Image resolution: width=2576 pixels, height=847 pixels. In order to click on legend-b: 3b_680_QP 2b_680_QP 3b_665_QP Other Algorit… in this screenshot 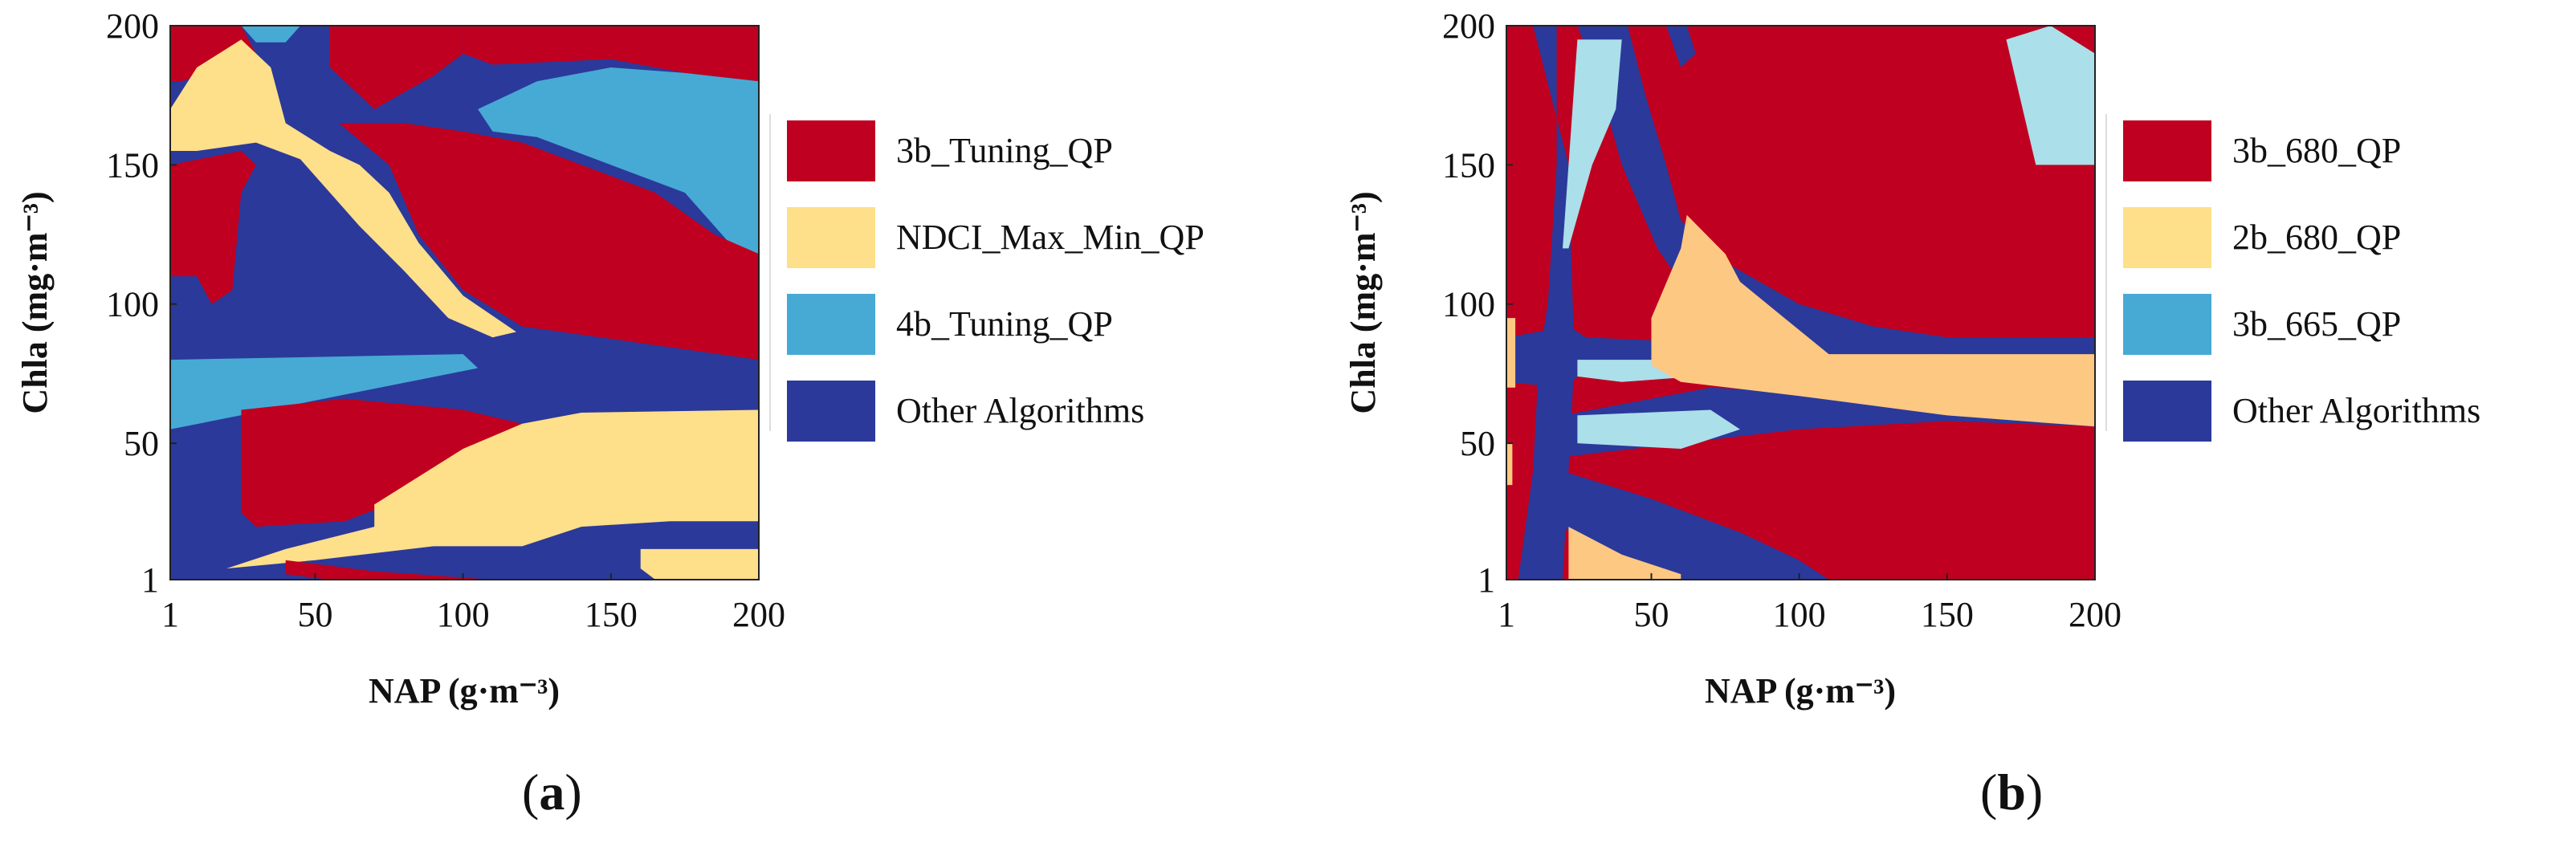, I will do `click(2292, 278)`.